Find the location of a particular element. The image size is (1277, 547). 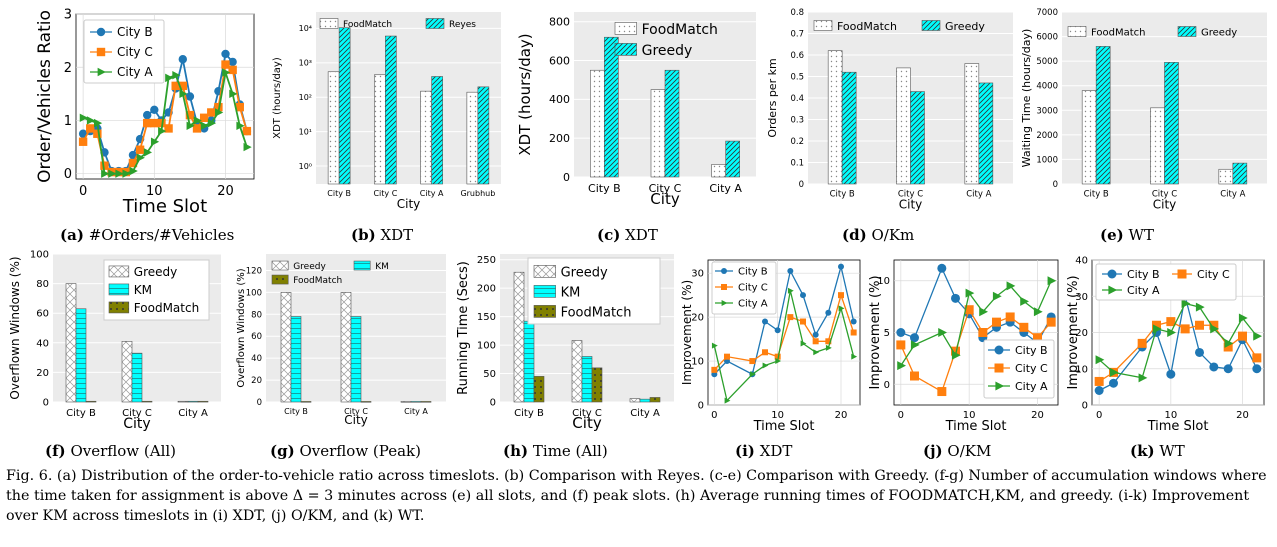

y-tick-label: 5 is located at coordinates (887, 333).